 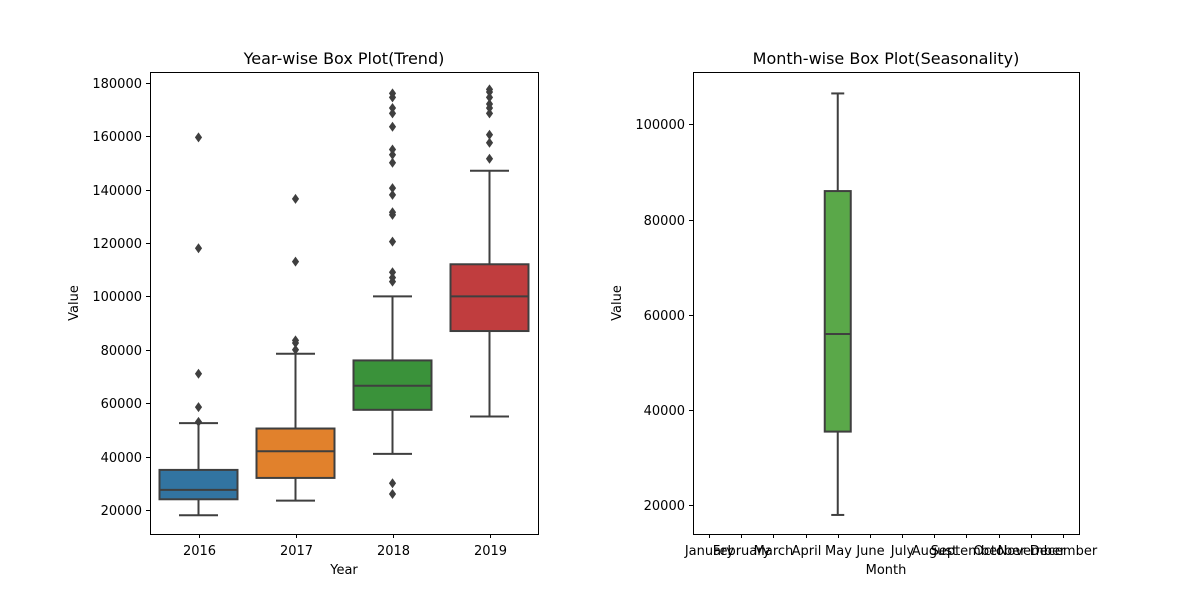 What do you see at coordinates (742, 551) in the screenshot?
I see `x-tick-label: February` at bounding box center [742, 551].